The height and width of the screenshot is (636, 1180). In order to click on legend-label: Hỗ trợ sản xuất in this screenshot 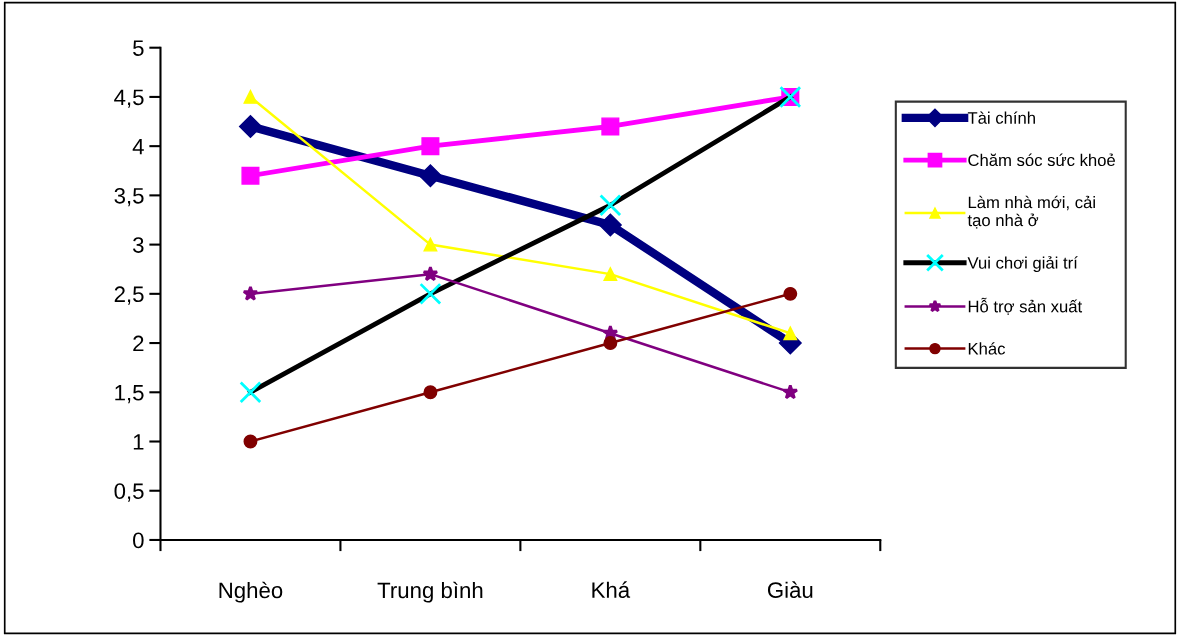, I will do `click(1025, 306)`.